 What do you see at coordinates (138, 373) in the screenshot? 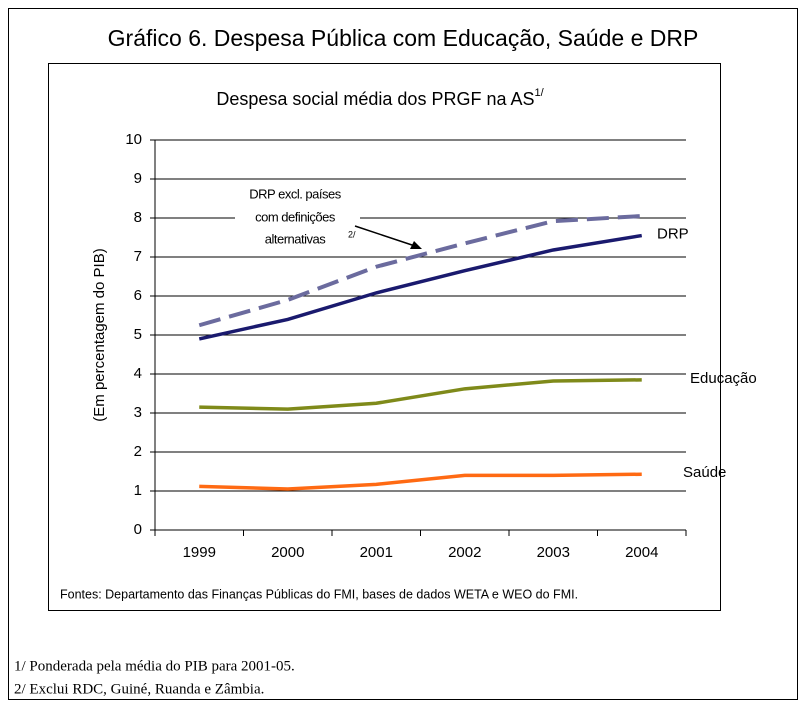
I see `y-tick-label: 4` at bounding box center [138, 373].